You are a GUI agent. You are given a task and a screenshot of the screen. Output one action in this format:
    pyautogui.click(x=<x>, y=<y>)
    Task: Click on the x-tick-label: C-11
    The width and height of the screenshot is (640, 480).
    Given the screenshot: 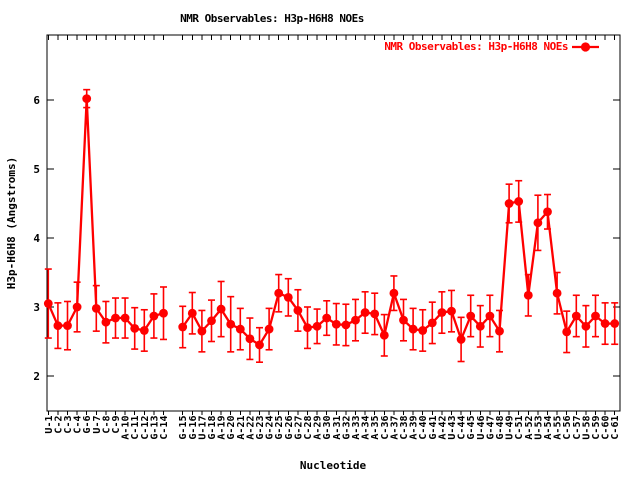 What is the action you would take?
    pyautogui.click(x=135, y=428)
    